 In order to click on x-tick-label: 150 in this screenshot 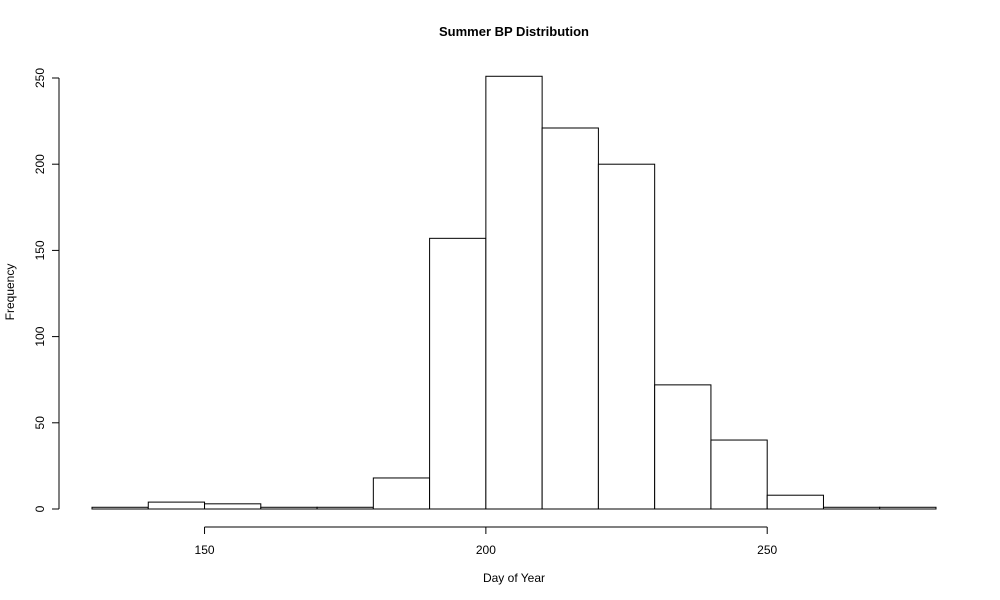, I will do `click(205, 550)`.